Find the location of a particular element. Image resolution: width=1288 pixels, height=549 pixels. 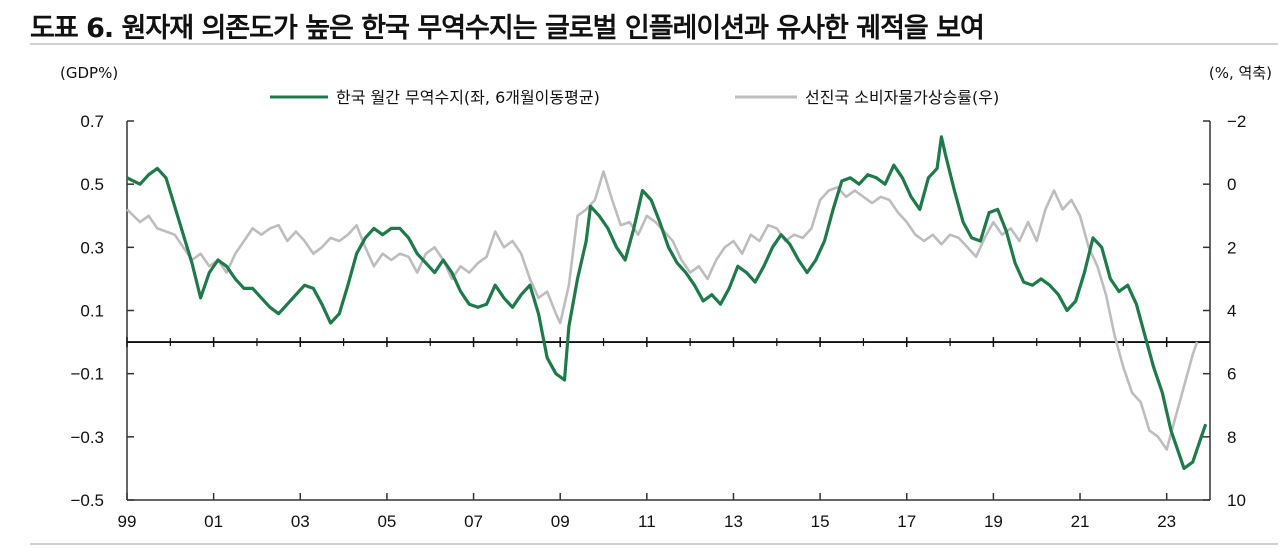

right-tick-label: 2 is located at coordinates (1231, 247).